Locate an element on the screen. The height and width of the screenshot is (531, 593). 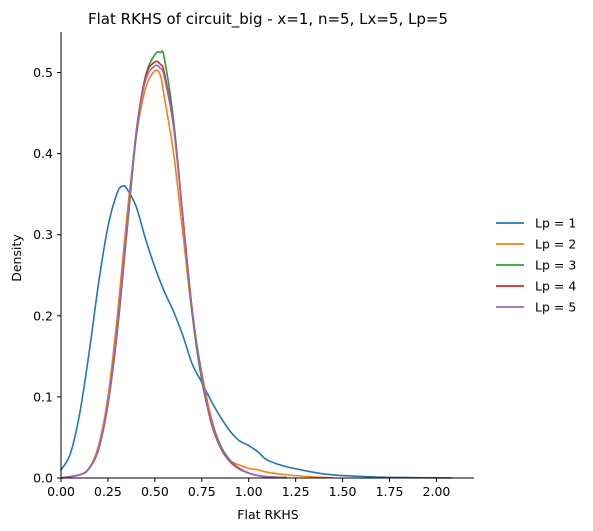
x-tick-label: 0.50 is located at coordinates (155, 491).